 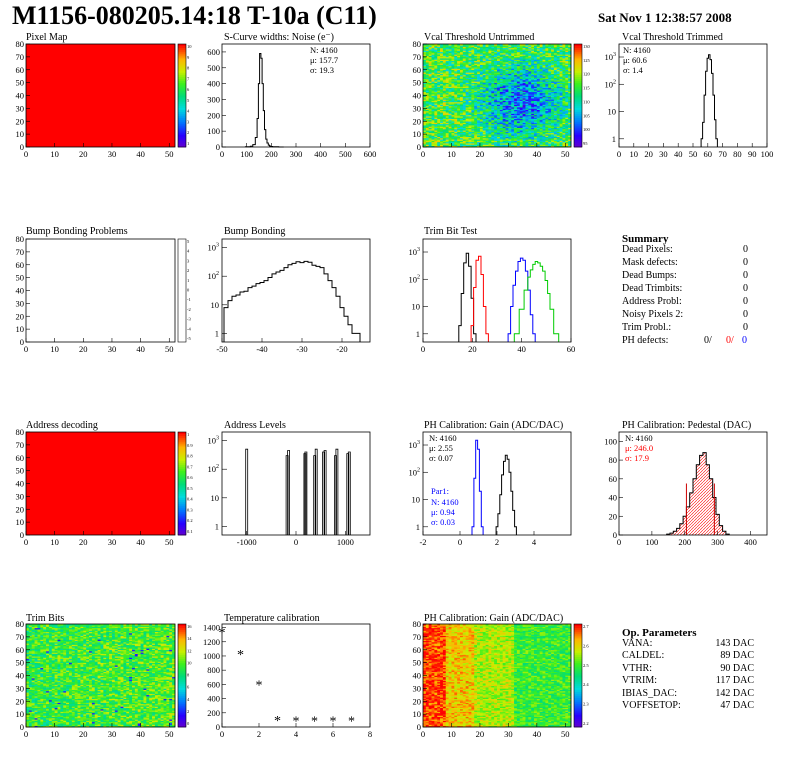 I want to click on x-tick-label: -50, so click(x=221, y=349).